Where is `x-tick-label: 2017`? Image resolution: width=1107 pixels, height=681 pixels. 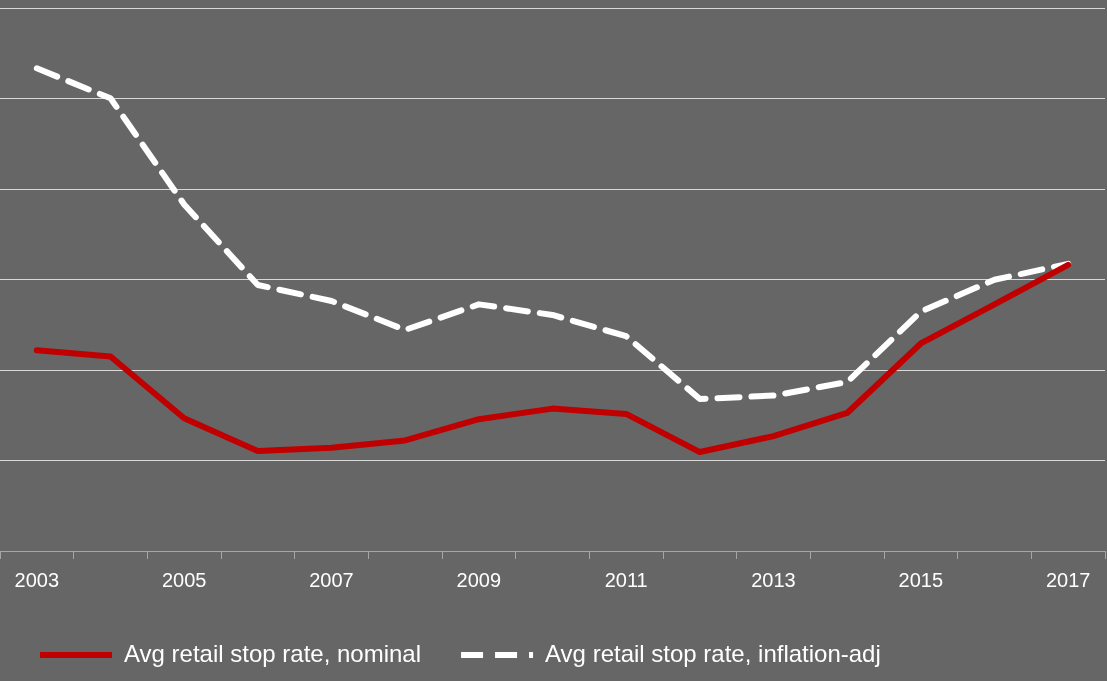
x-tick-label: 2017 is located at coordinates (1068, 579).